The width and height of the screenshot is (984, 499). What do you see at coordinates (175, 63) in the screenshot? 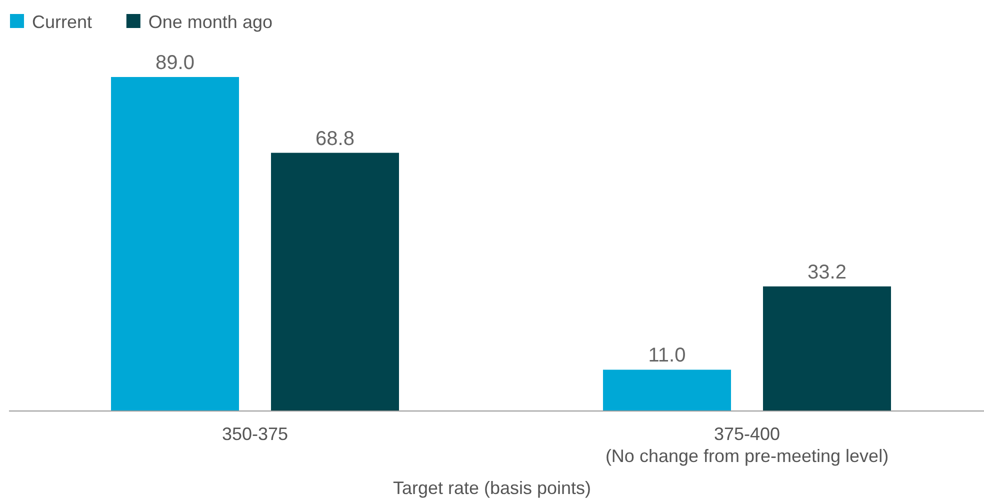
I see `data-label: 89.0` at bounding box center [175, 63].